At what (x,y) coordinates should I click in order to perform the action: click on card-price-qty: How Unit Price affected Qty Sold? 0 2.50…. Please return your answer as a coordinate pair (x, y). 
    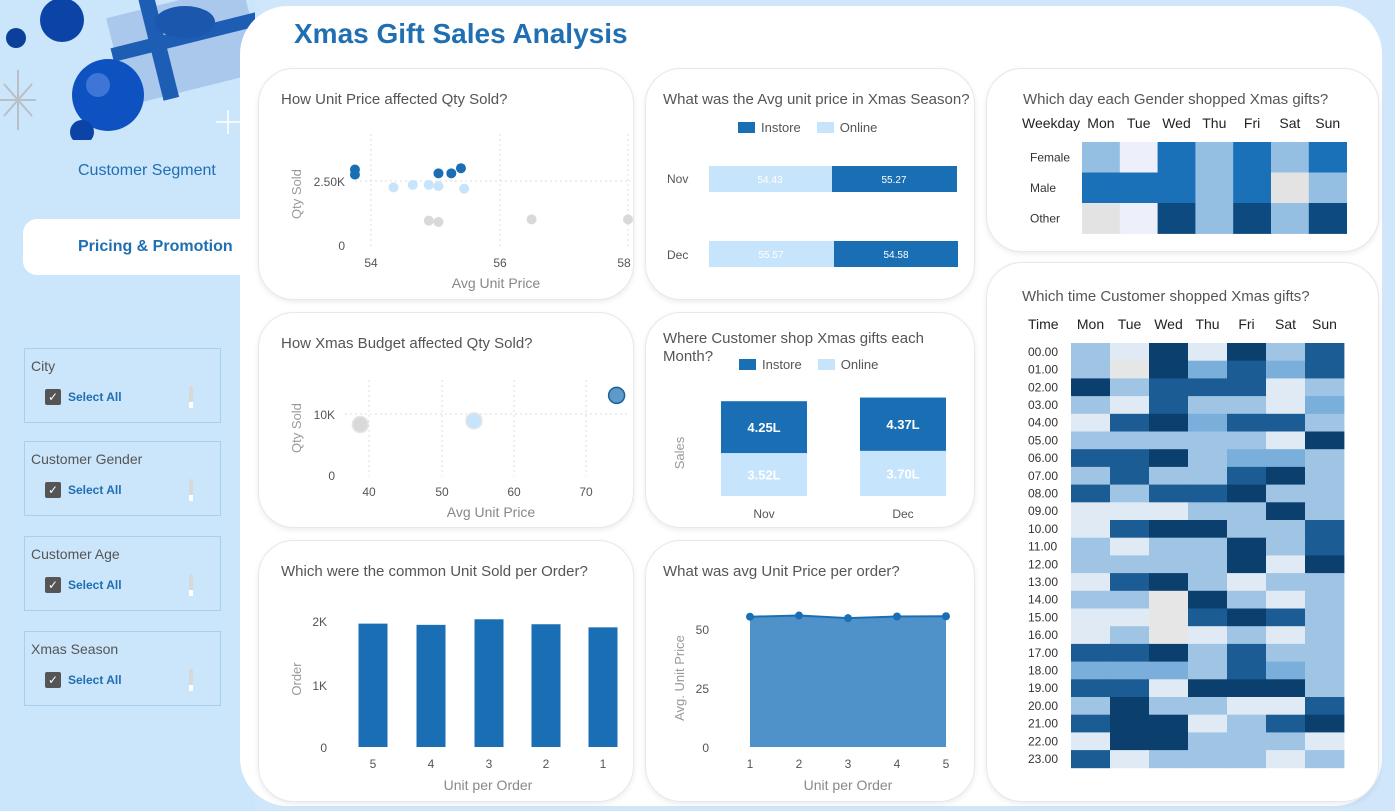
    Looking at the image, I should click on (446, 184).